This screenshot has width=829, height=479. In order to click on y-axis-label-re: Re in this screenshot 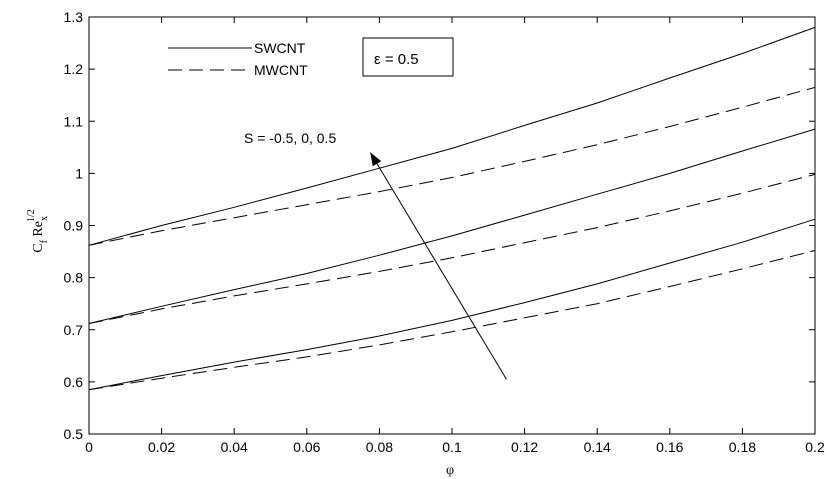, I will do `click(38, 230)`.